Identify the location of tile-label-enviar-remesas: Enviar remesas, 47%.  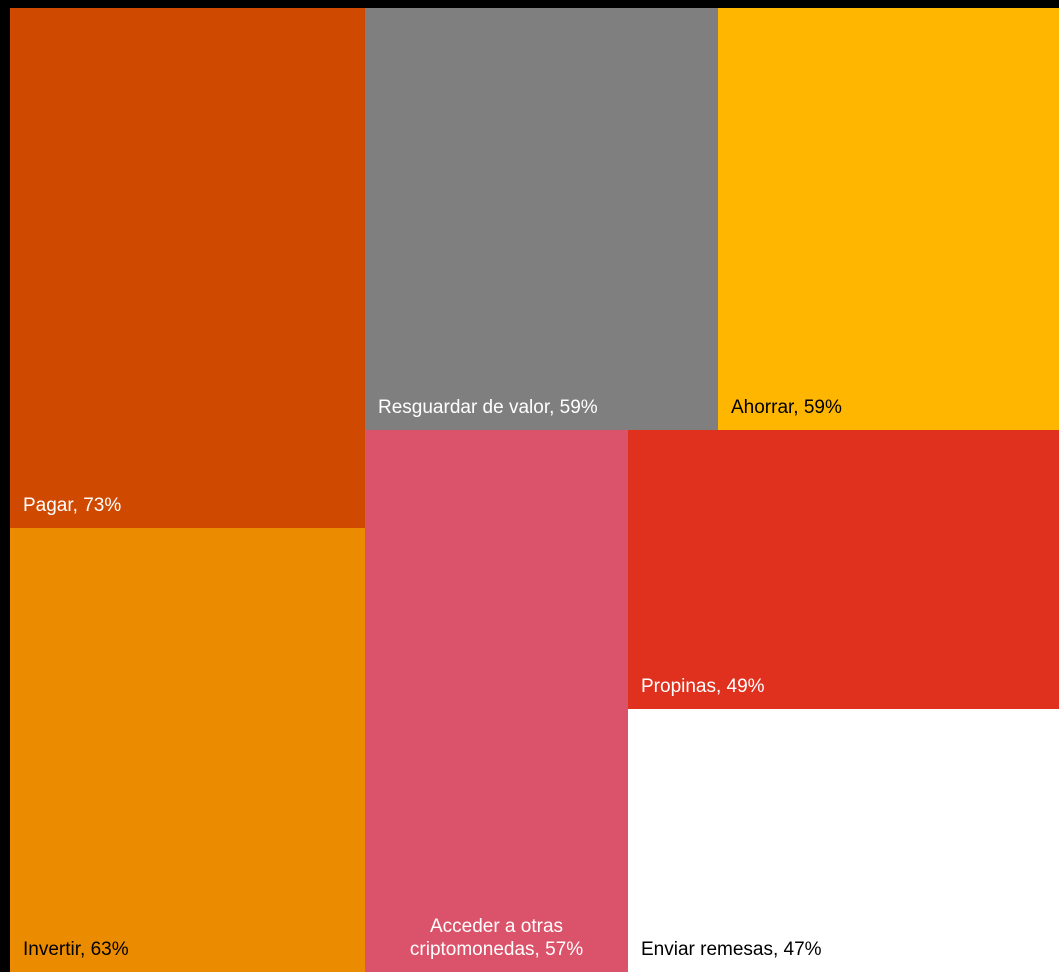
(731, 949).